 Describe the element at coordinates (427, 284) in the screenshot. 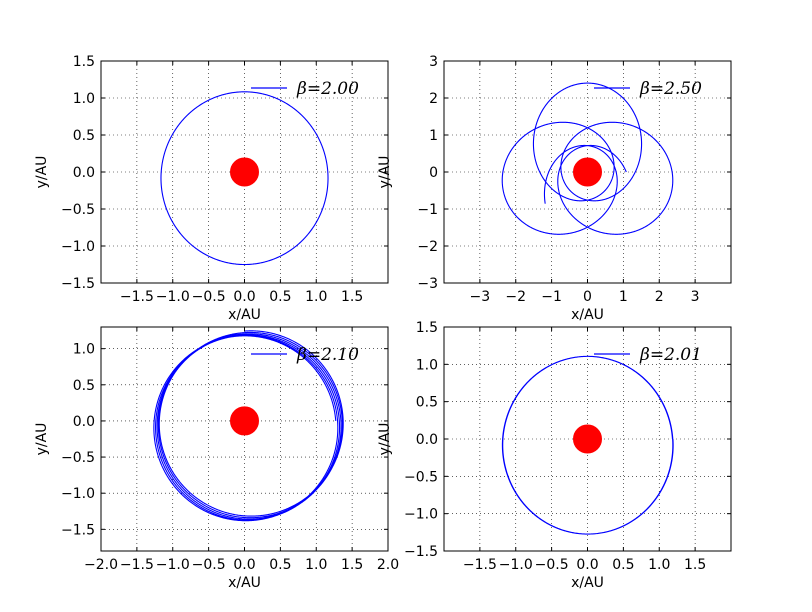

I see `y-tick-label: −3` at that location.